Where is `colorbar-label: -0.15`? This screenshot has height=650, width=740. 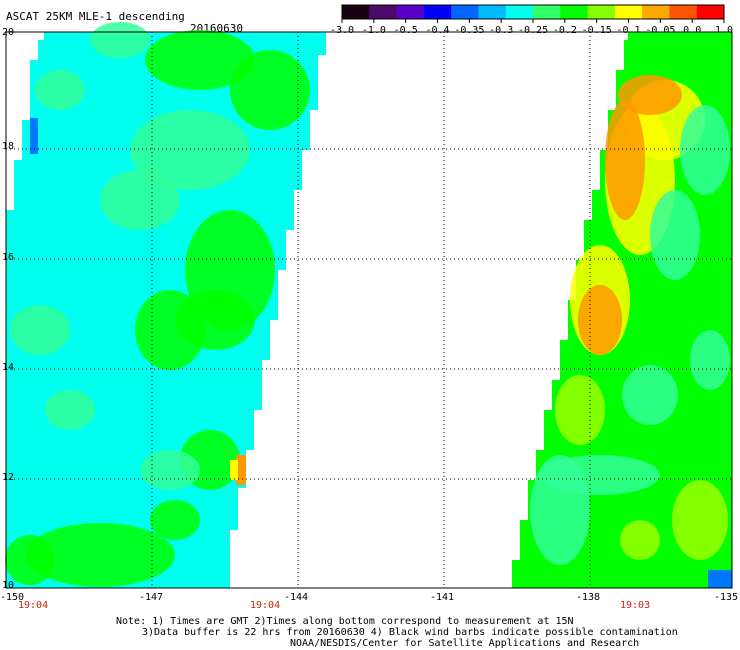
colorbar-label: -0.15 is located at coordinates (596, 30).